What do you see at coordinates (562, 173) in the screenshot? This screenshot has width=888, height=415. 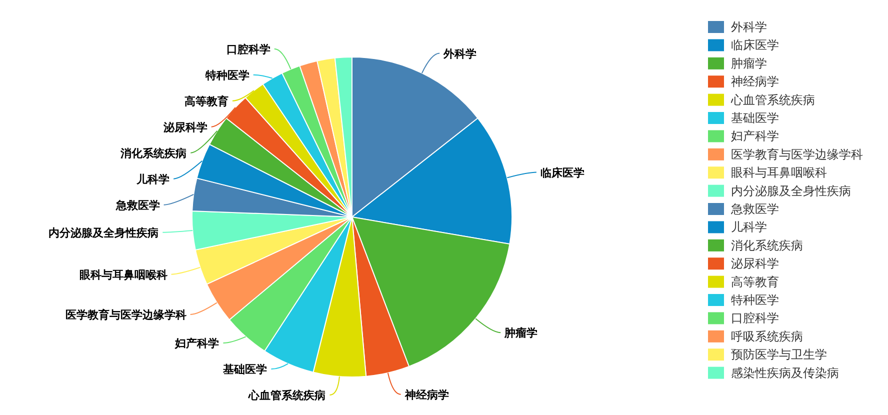 I see `slice-label: 临床医学` at bounding box center [562, 173].